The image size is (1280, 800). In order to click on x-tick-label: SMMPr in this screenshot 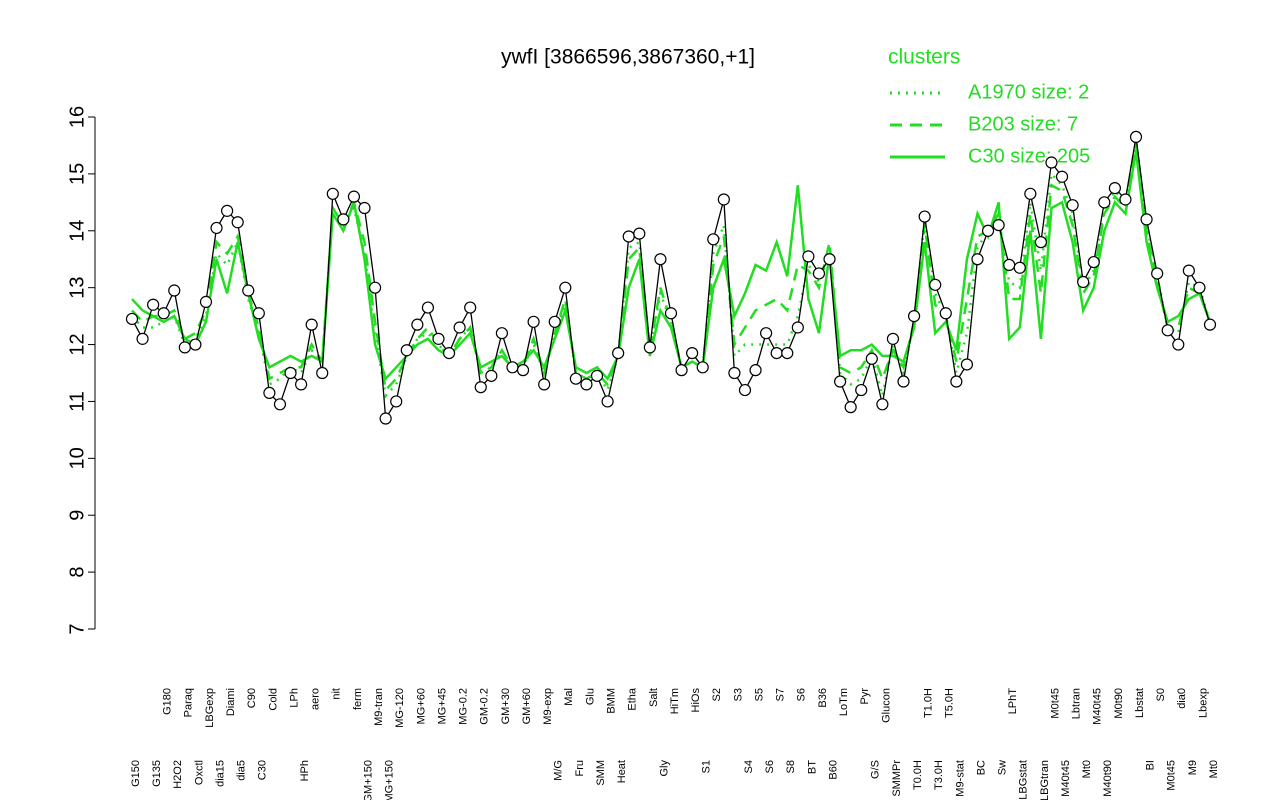, I will do `click(897, 778)`.